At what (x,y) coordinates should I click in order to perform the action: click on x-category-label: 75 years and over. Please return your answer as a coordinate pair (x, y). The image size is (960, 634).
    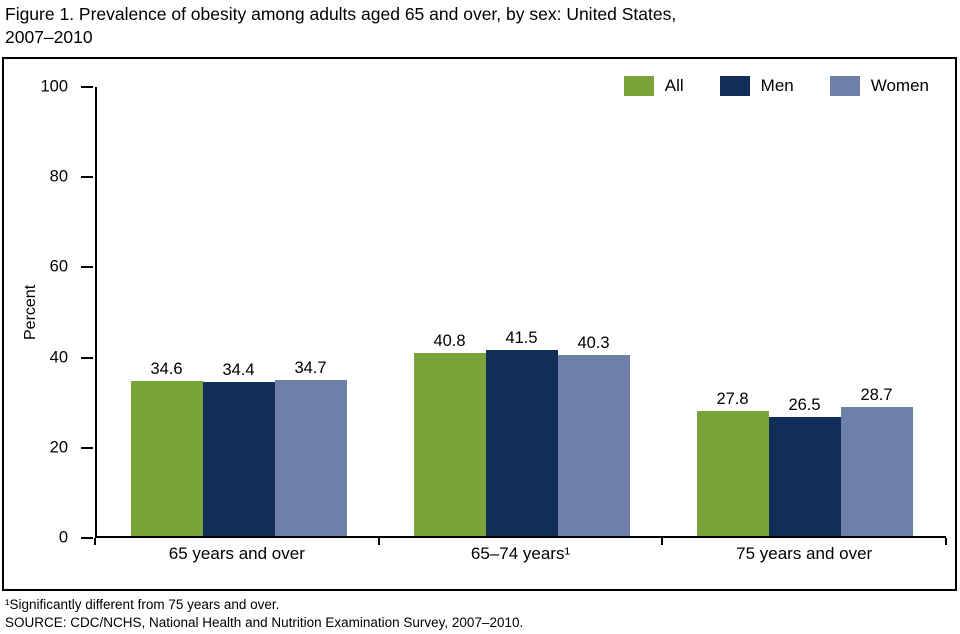
    Looking at the image, I should click on (804, 553).